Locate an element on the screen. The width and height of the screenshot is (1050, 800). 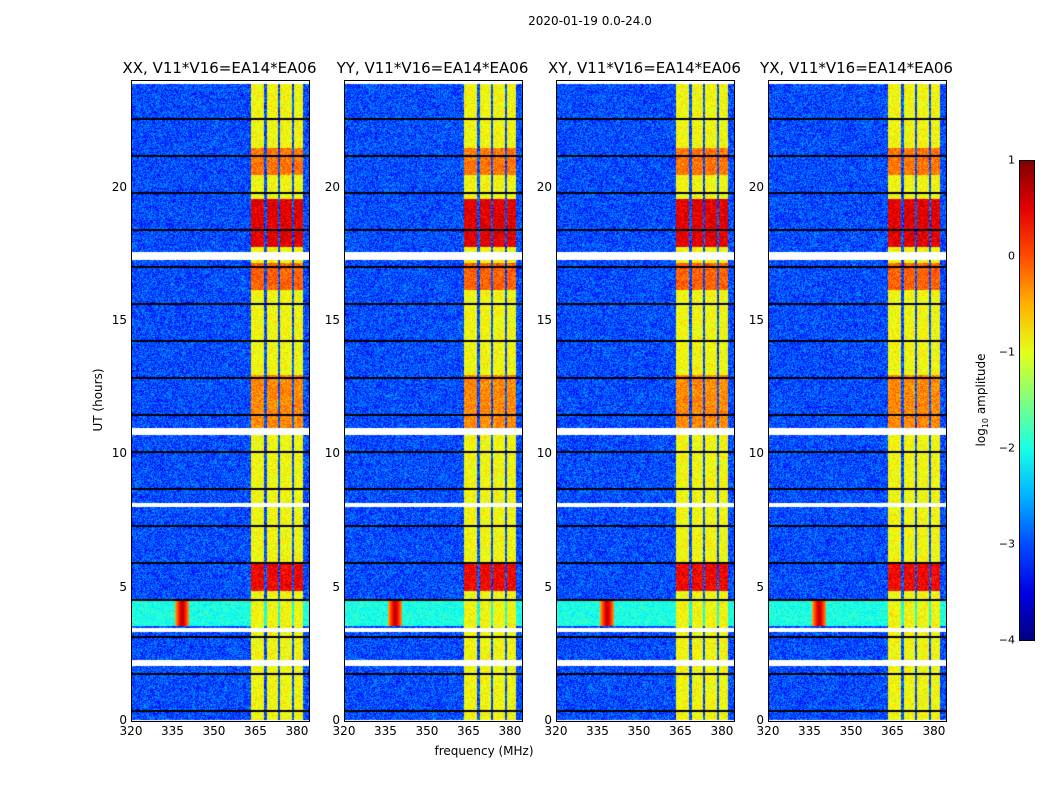
panel-title: XX, V11*V16=EA14*EA06 is located at coordinates (219, 68).